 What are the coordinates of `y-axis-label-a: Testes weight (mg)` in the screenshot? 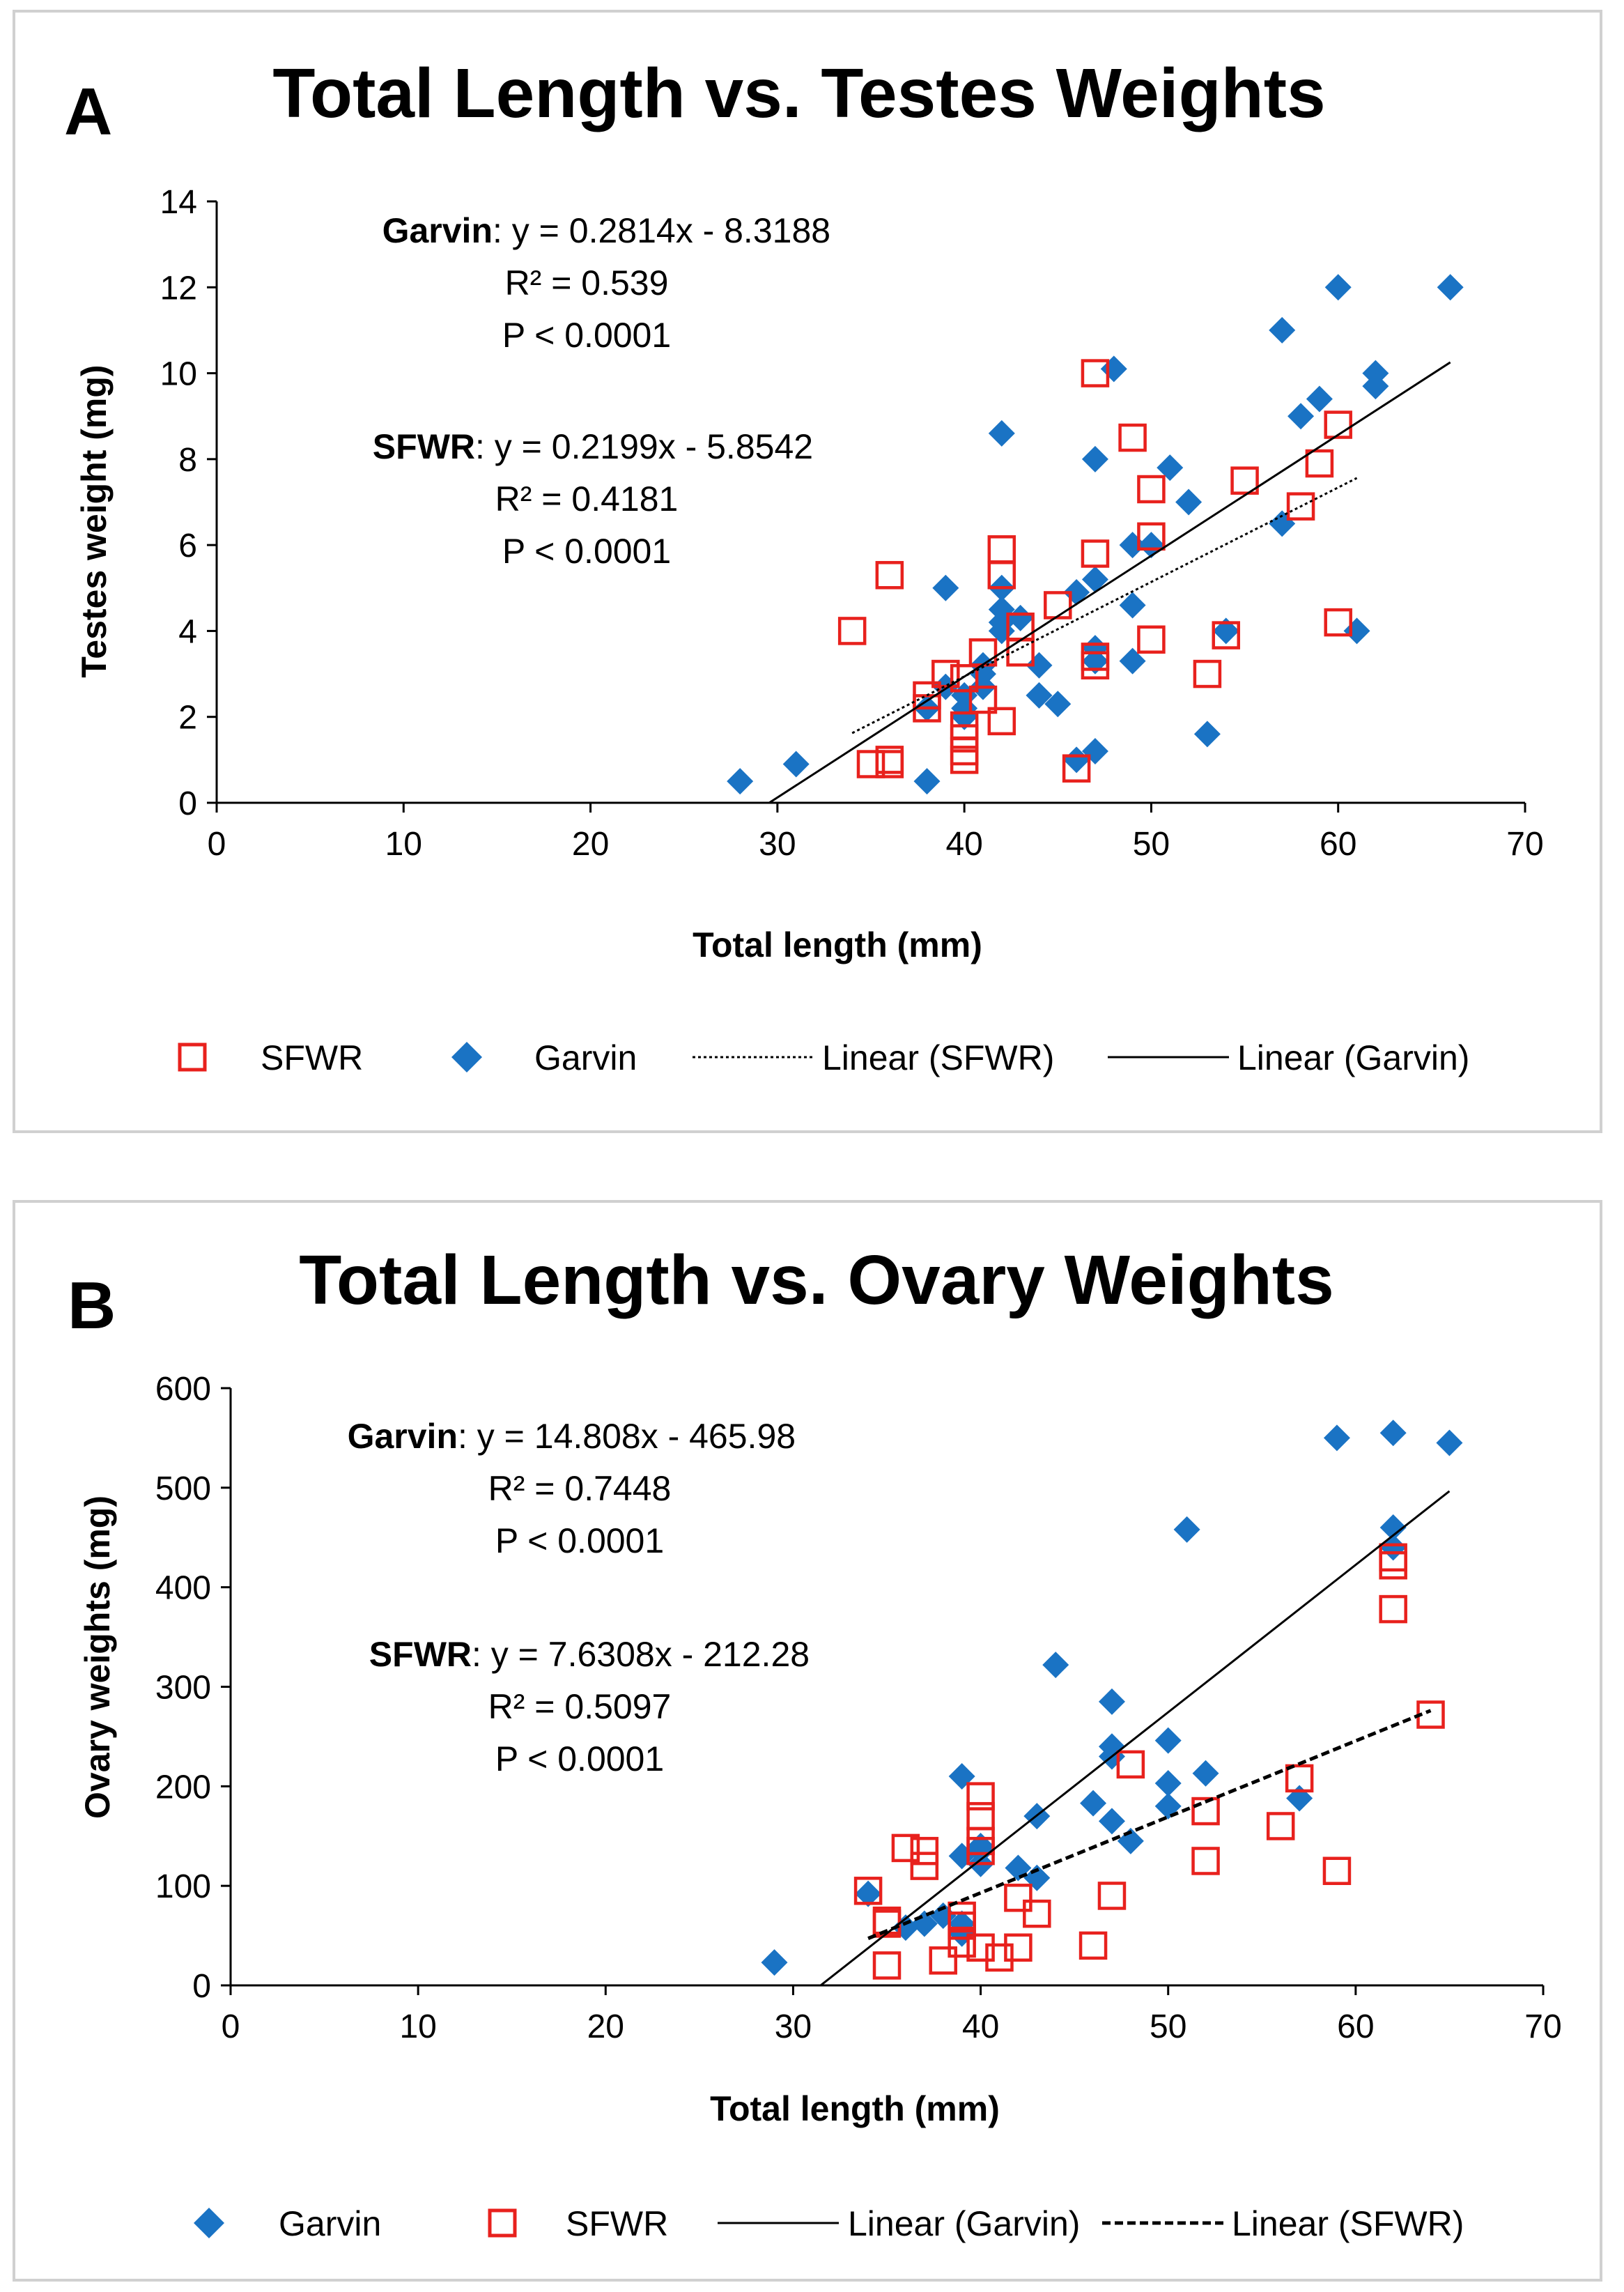 It's located at (94, 521).